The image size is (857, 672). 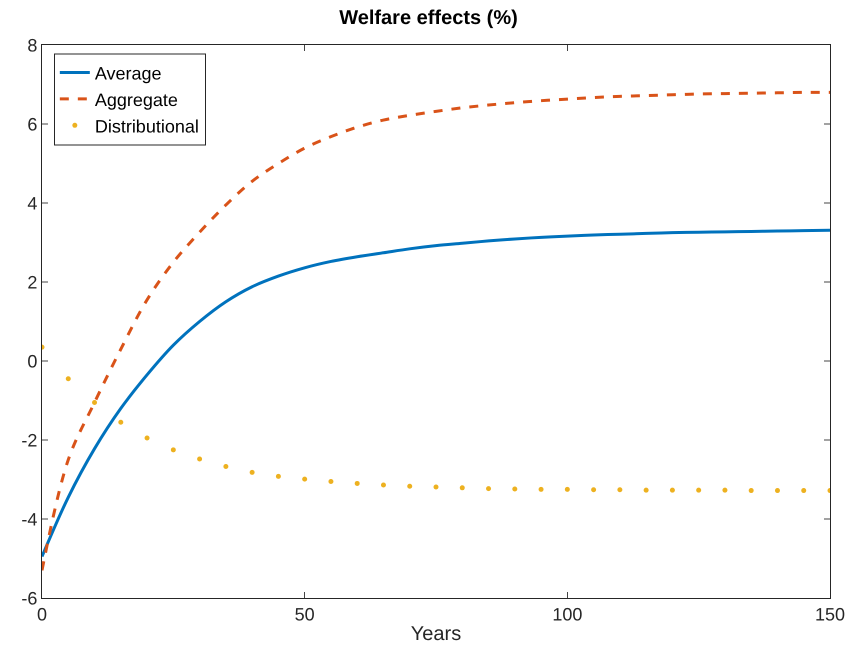 I want to click on y-tick-label: 2, so click(x=32, y=282).